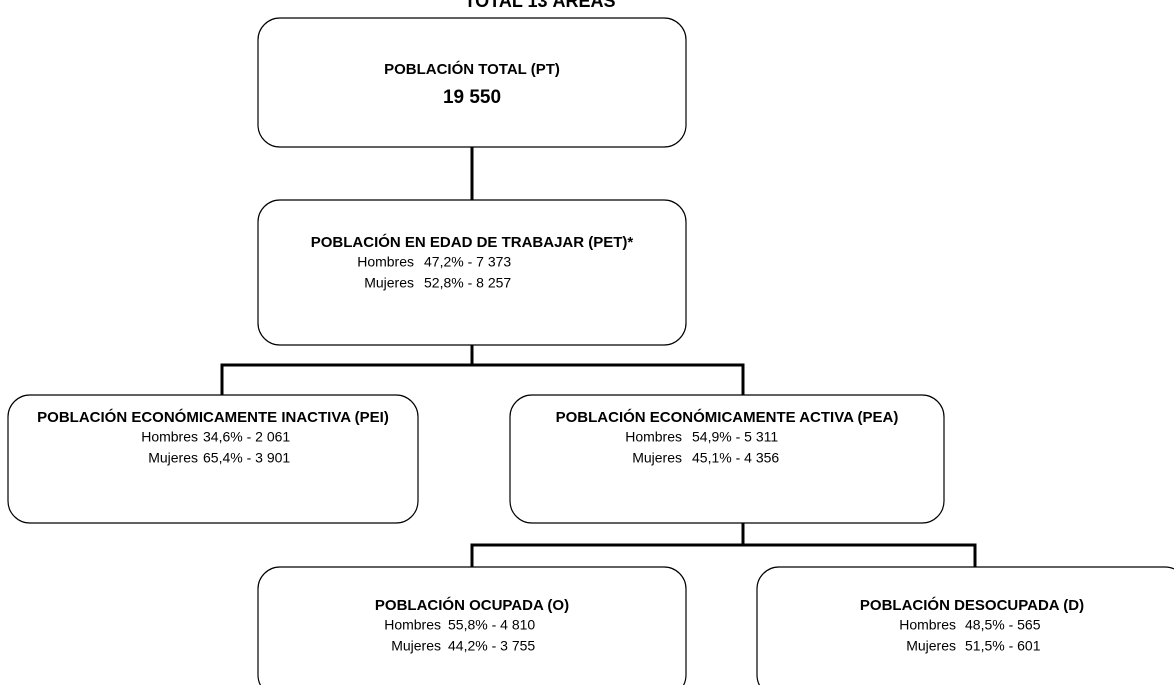 The height and width of the screenshot is (685, 1174). What do you see at coordinates (472, 605) in the screenshot?
I see `node-title: POBLACIÓN OCUPADA (O)` at bounding box center [472, 605].